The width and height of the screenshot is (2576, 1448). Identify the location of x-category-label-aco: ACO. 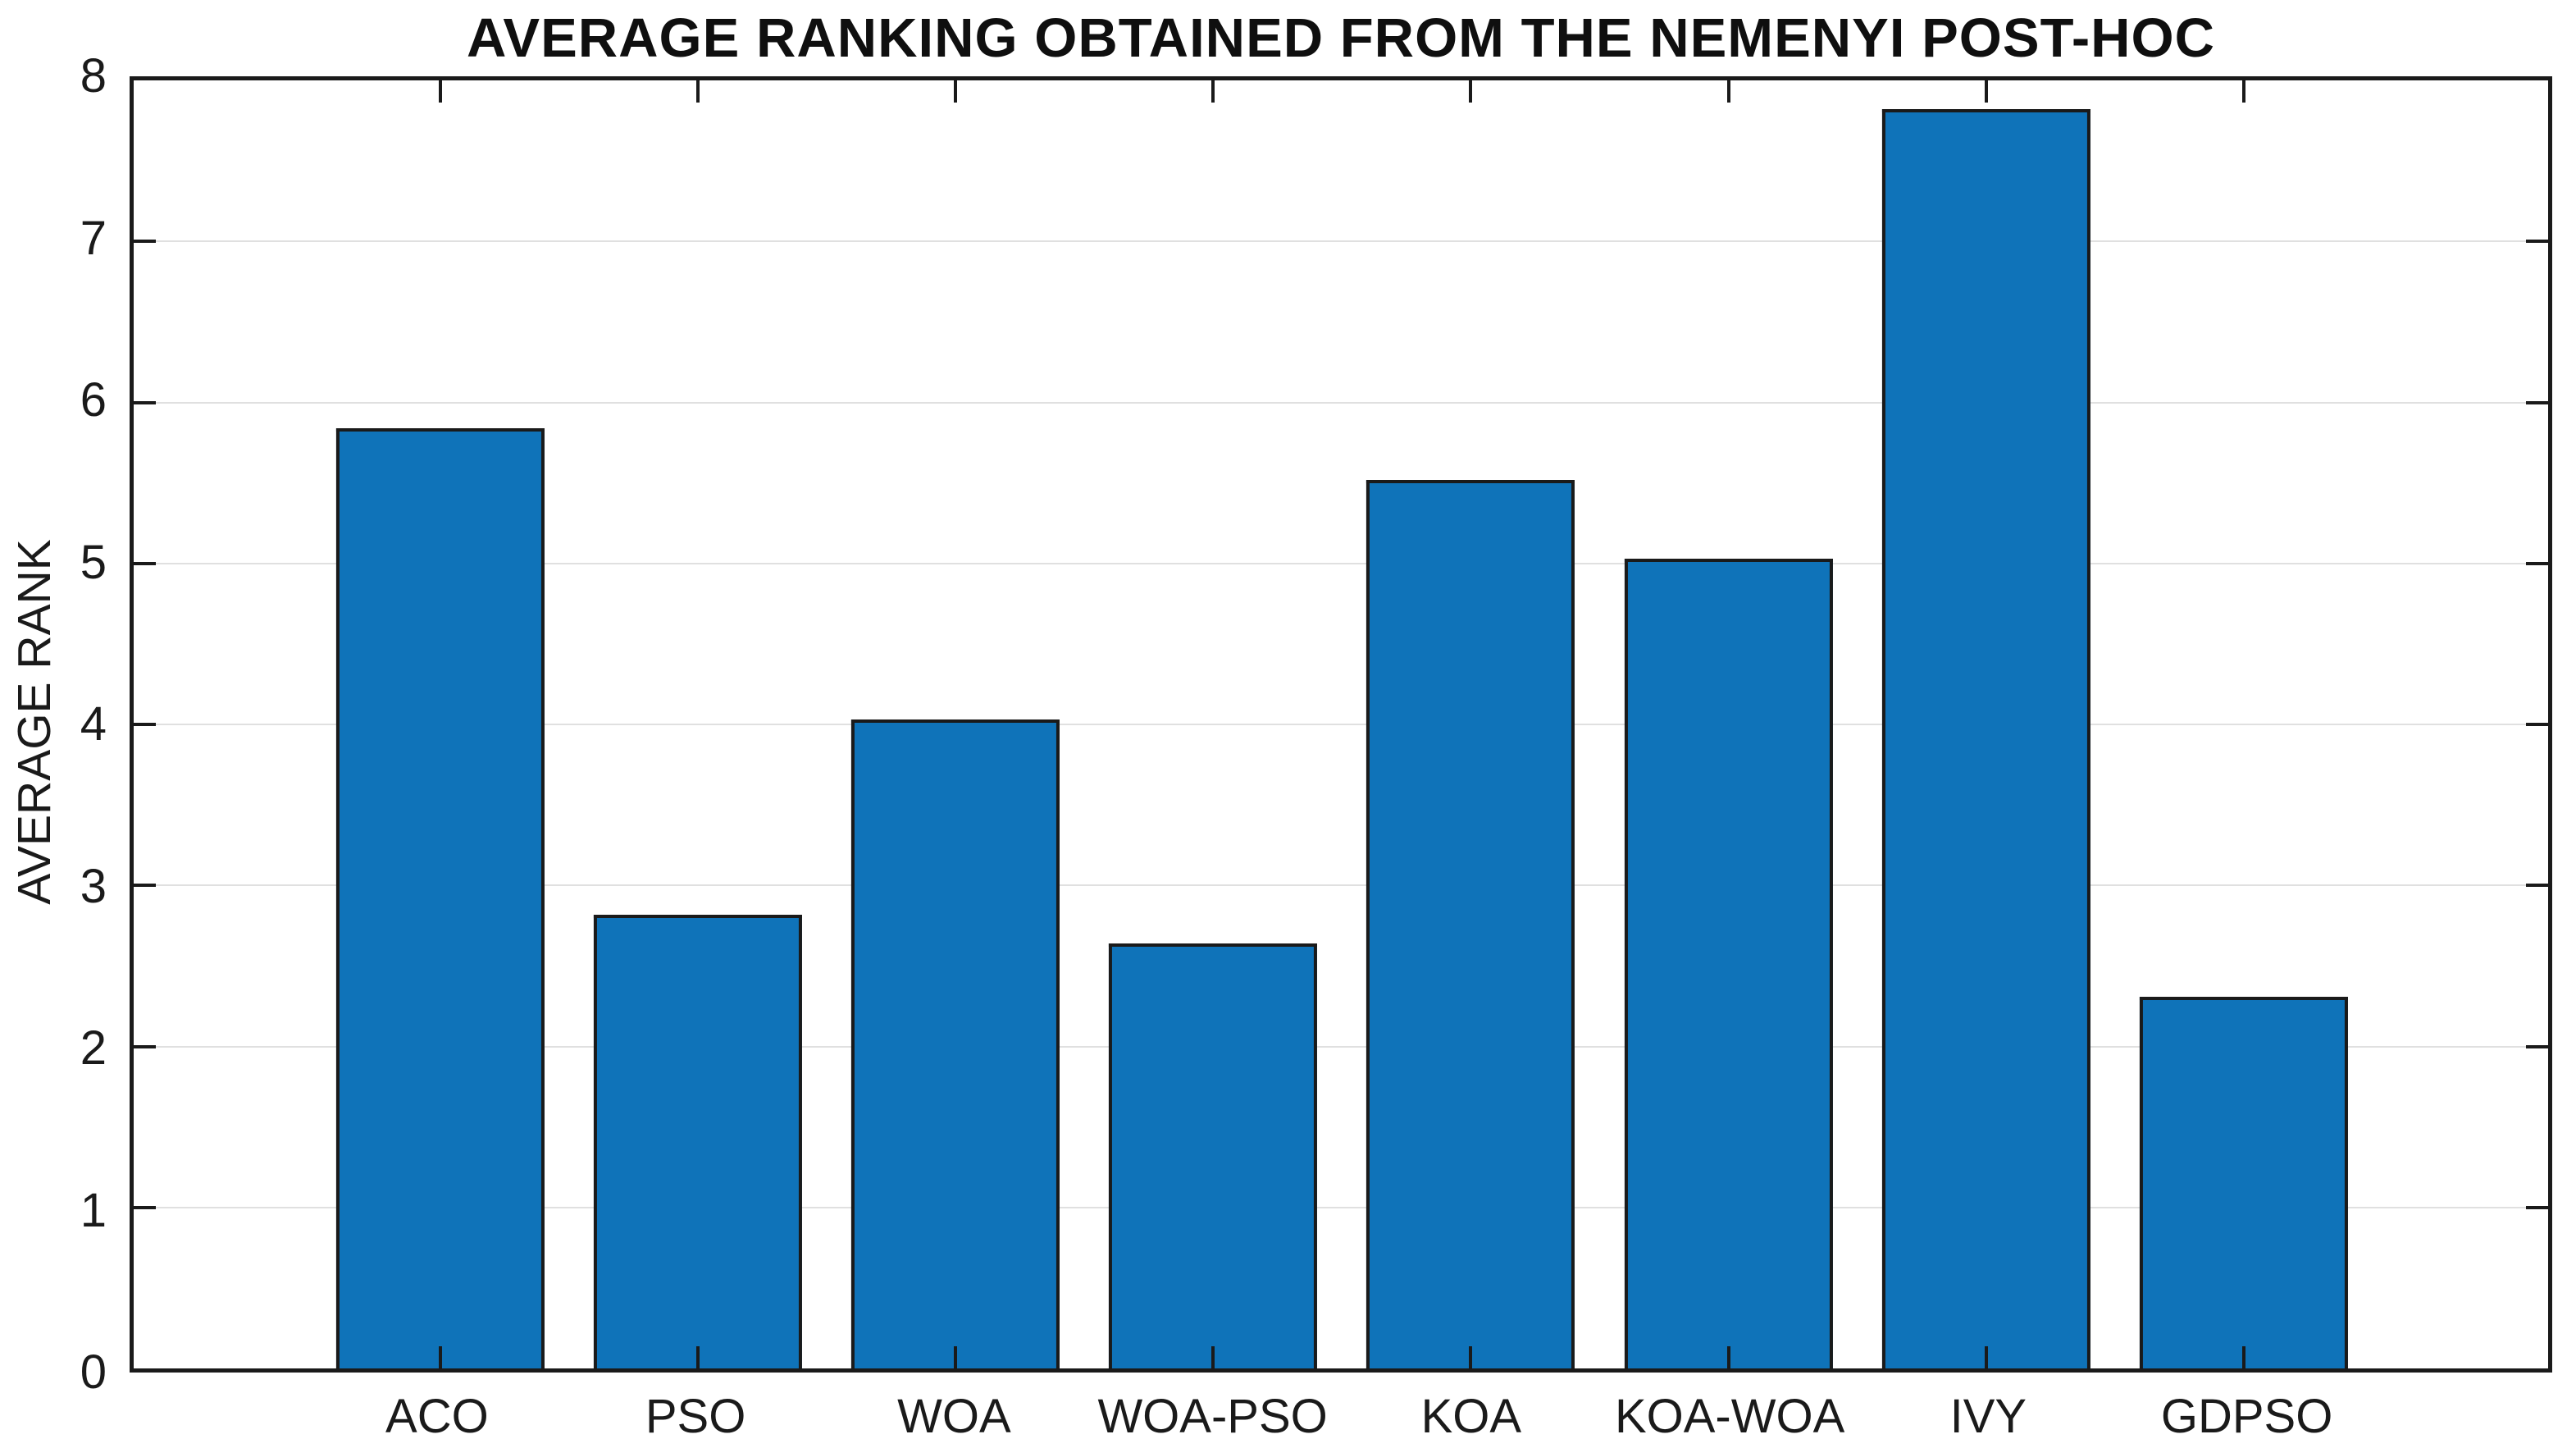
(437, 1417).